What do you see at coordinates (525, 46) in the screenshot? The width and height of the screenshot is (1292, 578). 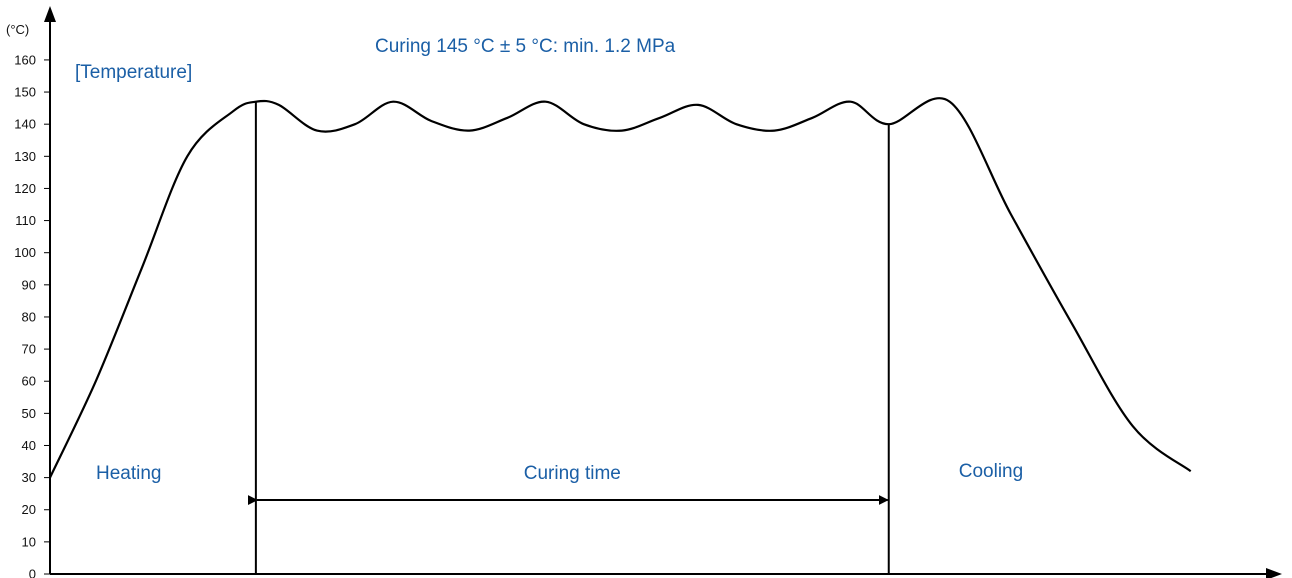 I see `chart-title: Curing 145 °C ± 5 °C: min. 1.2 MPa` at bounding box center [525, 46].